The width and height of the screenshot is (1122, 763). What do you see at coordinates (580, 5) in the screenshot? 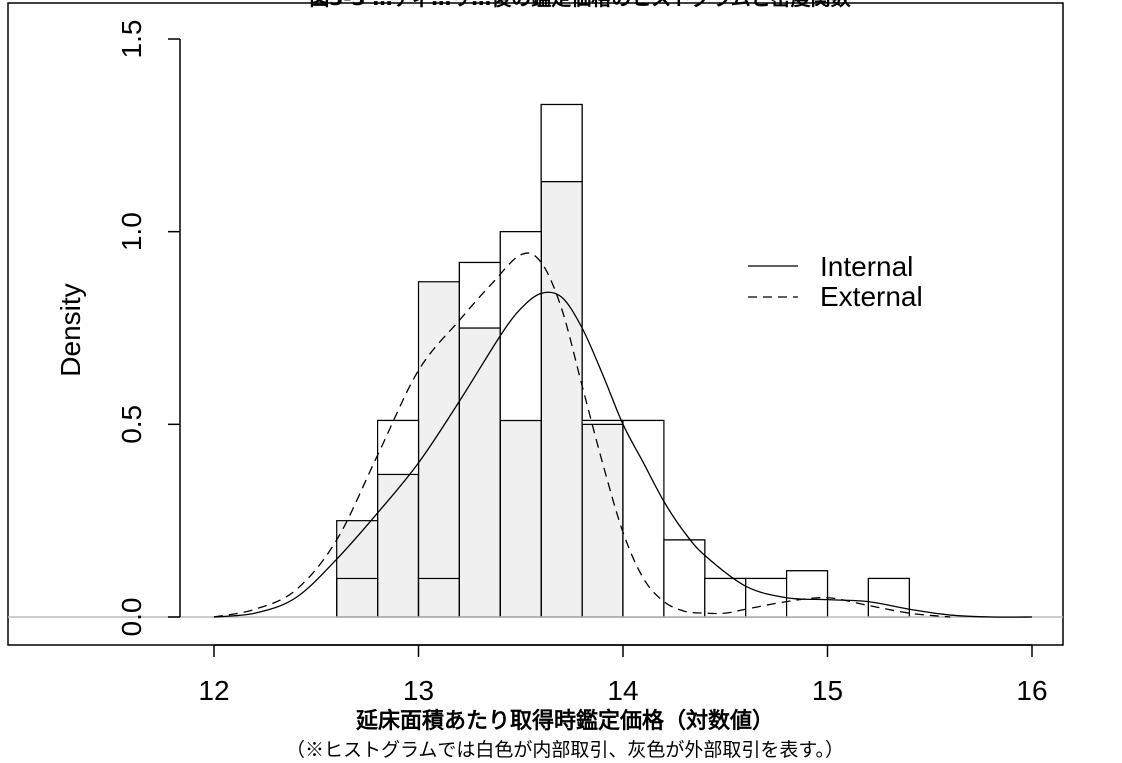
I see `chart-title: 図3-3 …ティ…リ…後の鑑定価格のヒストグラムと密度関数` at bounding box center [580, 5].